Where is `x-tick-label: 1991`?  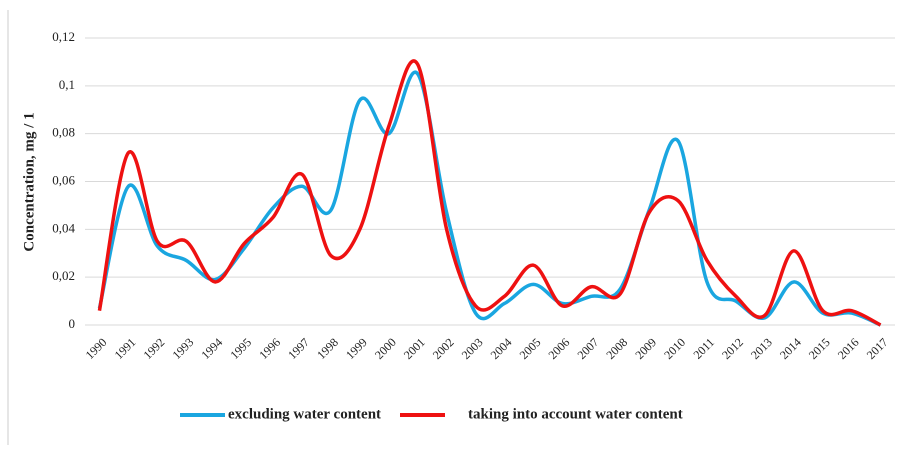 x-tick-label: 1991 is located at coordinates (125, 348).